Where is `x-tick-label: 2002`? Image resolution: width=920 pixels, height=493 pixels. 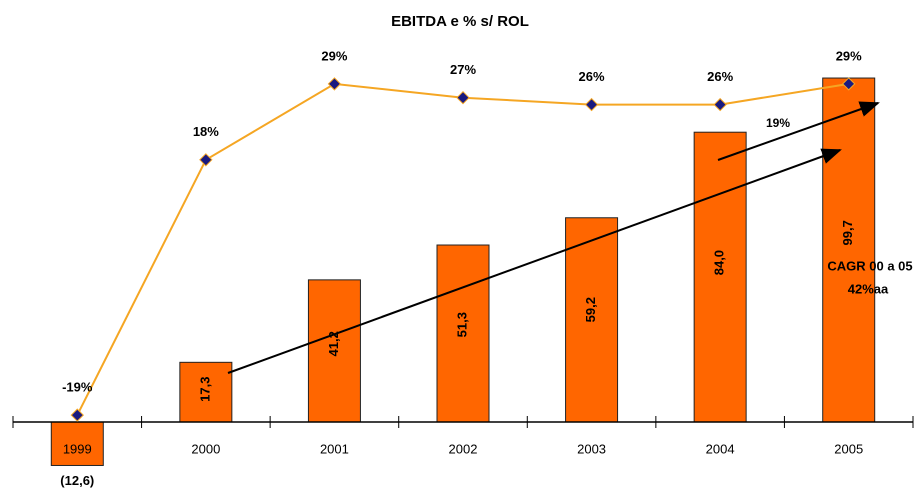 x-tick-label: 2002 is located at coordinates (463, 448).